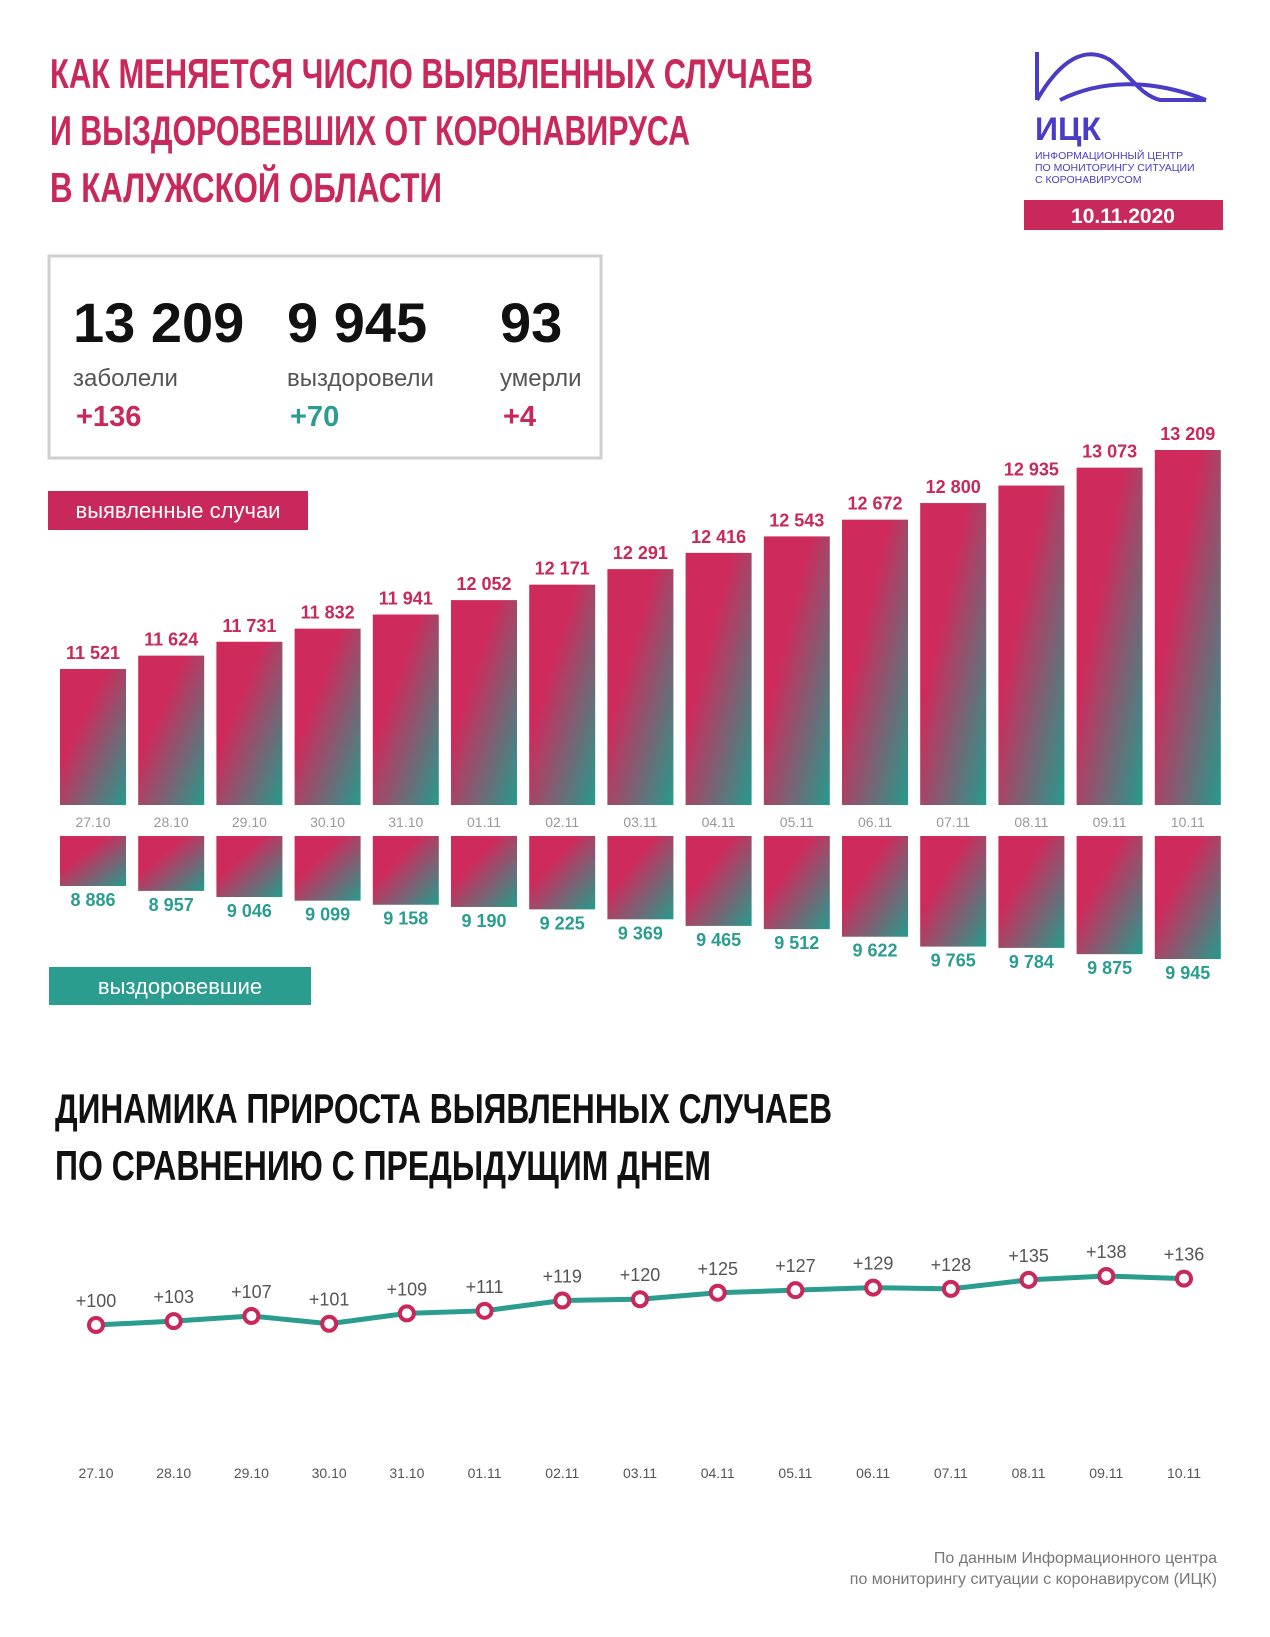  I want to click on logo-text: ИЦК, so click(1068, 129).